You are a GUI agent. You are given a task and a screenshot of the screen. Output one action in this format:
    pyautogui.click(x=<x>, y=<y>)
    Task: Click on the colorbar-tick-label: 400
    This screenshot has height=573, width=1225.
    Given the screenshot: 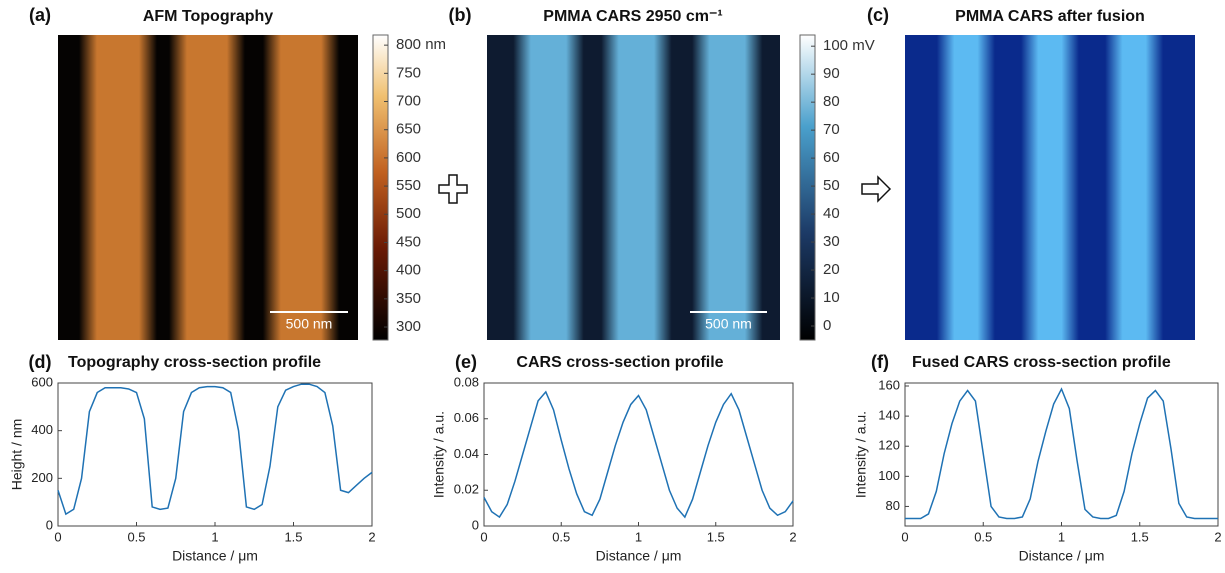 What is the action you would take?
    pyautogui.click(x=408, y=270)
    